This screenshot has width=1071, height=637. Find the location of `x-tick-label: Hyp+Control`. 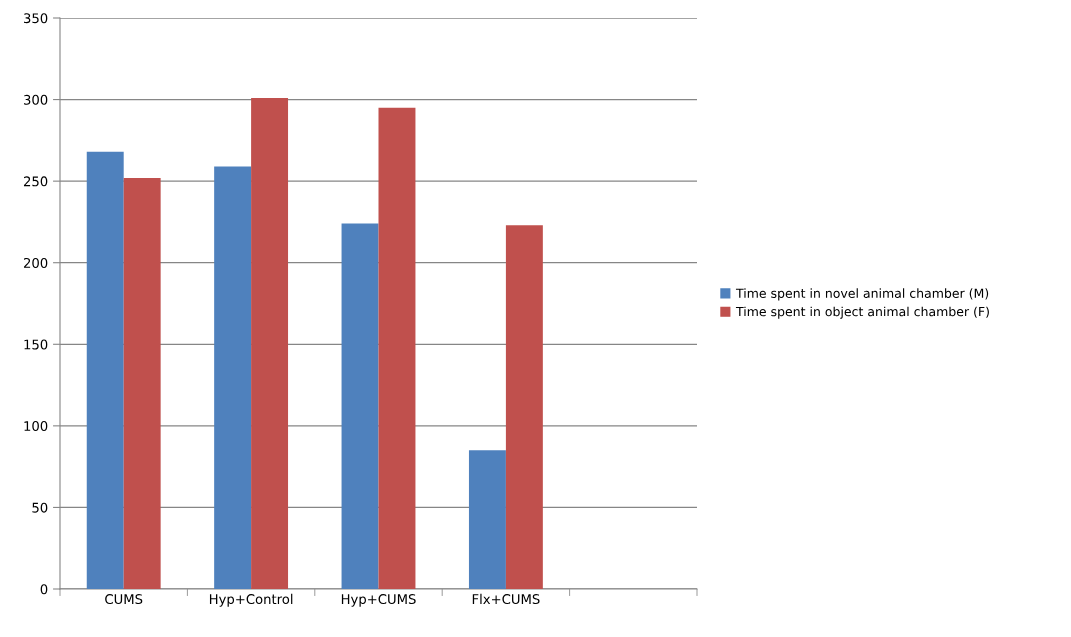

x-tick-label: Hyp+Control is located at coordinates (251, 600).